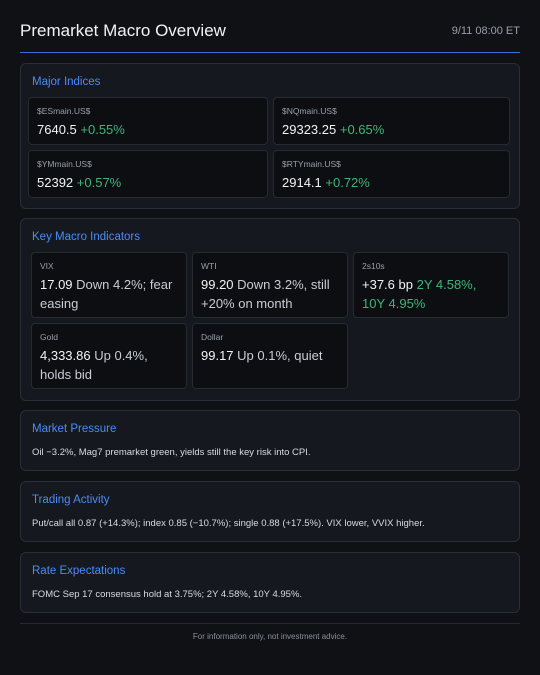 This screenshot has width=540, height=675. I want to click on card-change: +0.65%, so click(362, 129).